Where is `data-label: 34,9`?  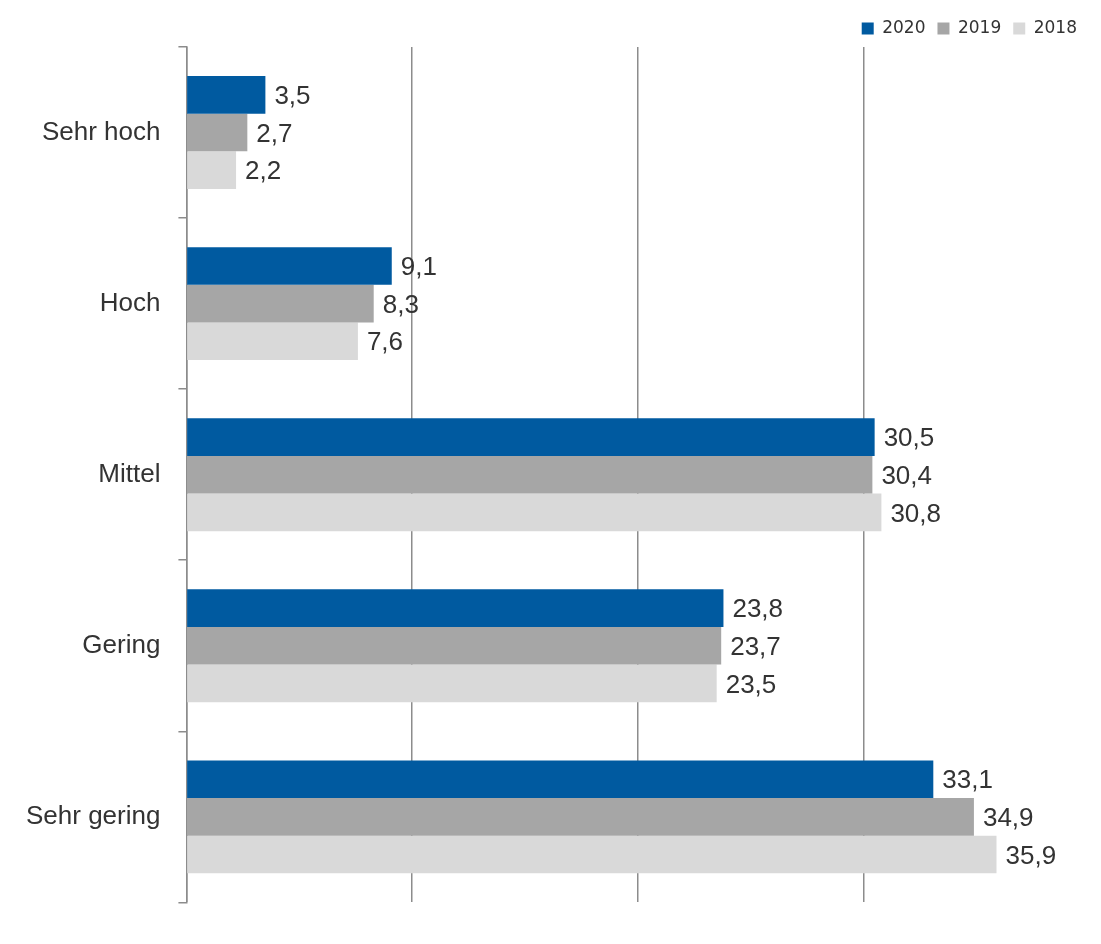 data-label: 34,9 is located at coordinates (1008, 817).